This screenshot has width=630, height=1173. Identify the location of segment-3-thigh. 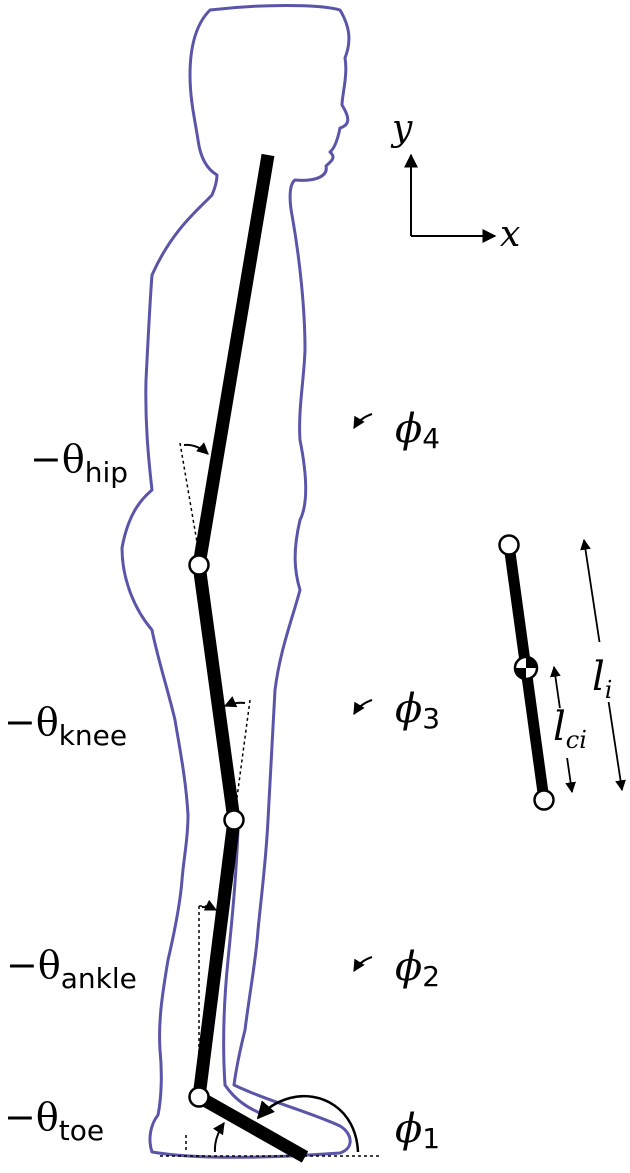
(216, 692).